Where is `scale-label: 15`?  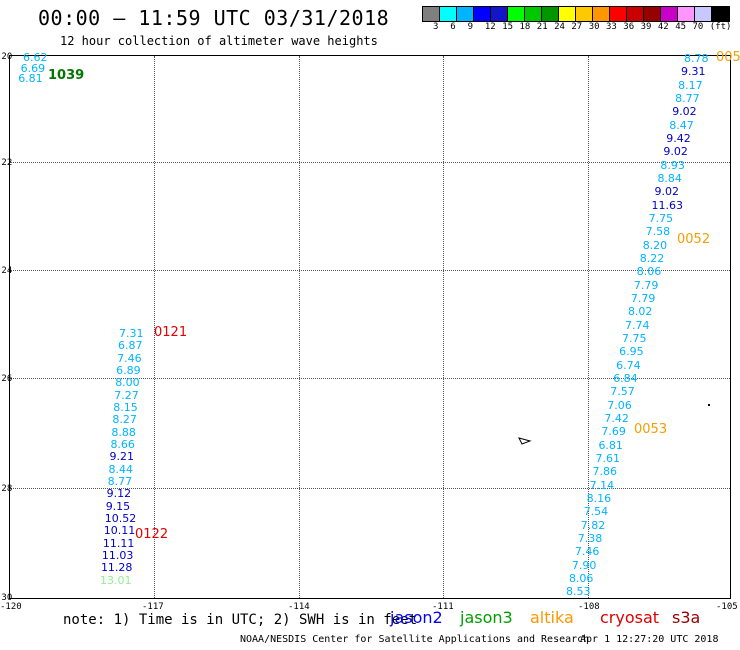 scale-label: 15 is located at coordinates (508, 27).